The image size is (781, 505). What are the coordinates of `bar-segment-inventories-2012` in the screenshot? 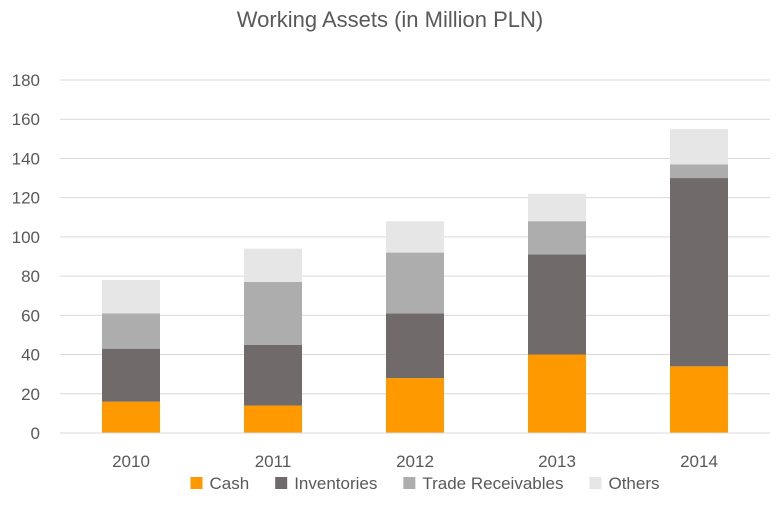 It's located at (415, 346).